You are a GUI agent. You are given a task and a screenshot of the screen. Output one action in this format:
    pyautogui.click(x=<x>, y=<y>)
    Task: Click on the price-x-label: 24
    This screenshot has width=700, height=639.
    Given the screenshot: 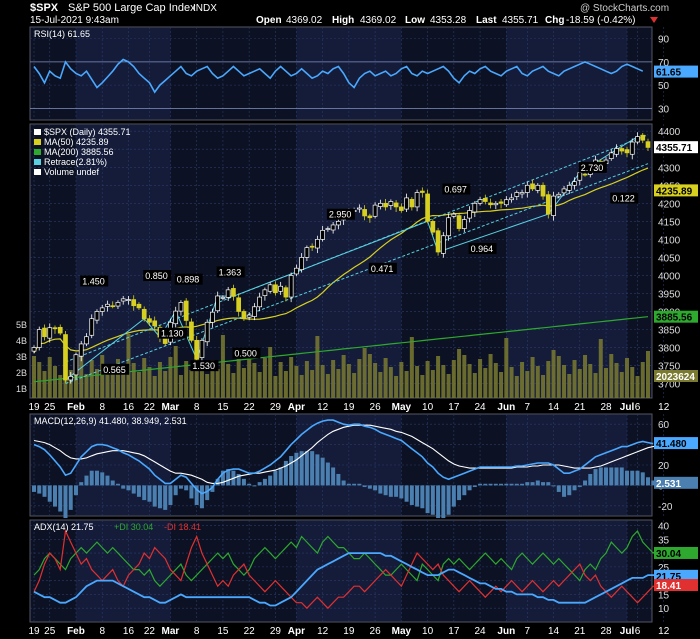 What is the action you would take?
    pyautogui.click(x=481, y=407)
    